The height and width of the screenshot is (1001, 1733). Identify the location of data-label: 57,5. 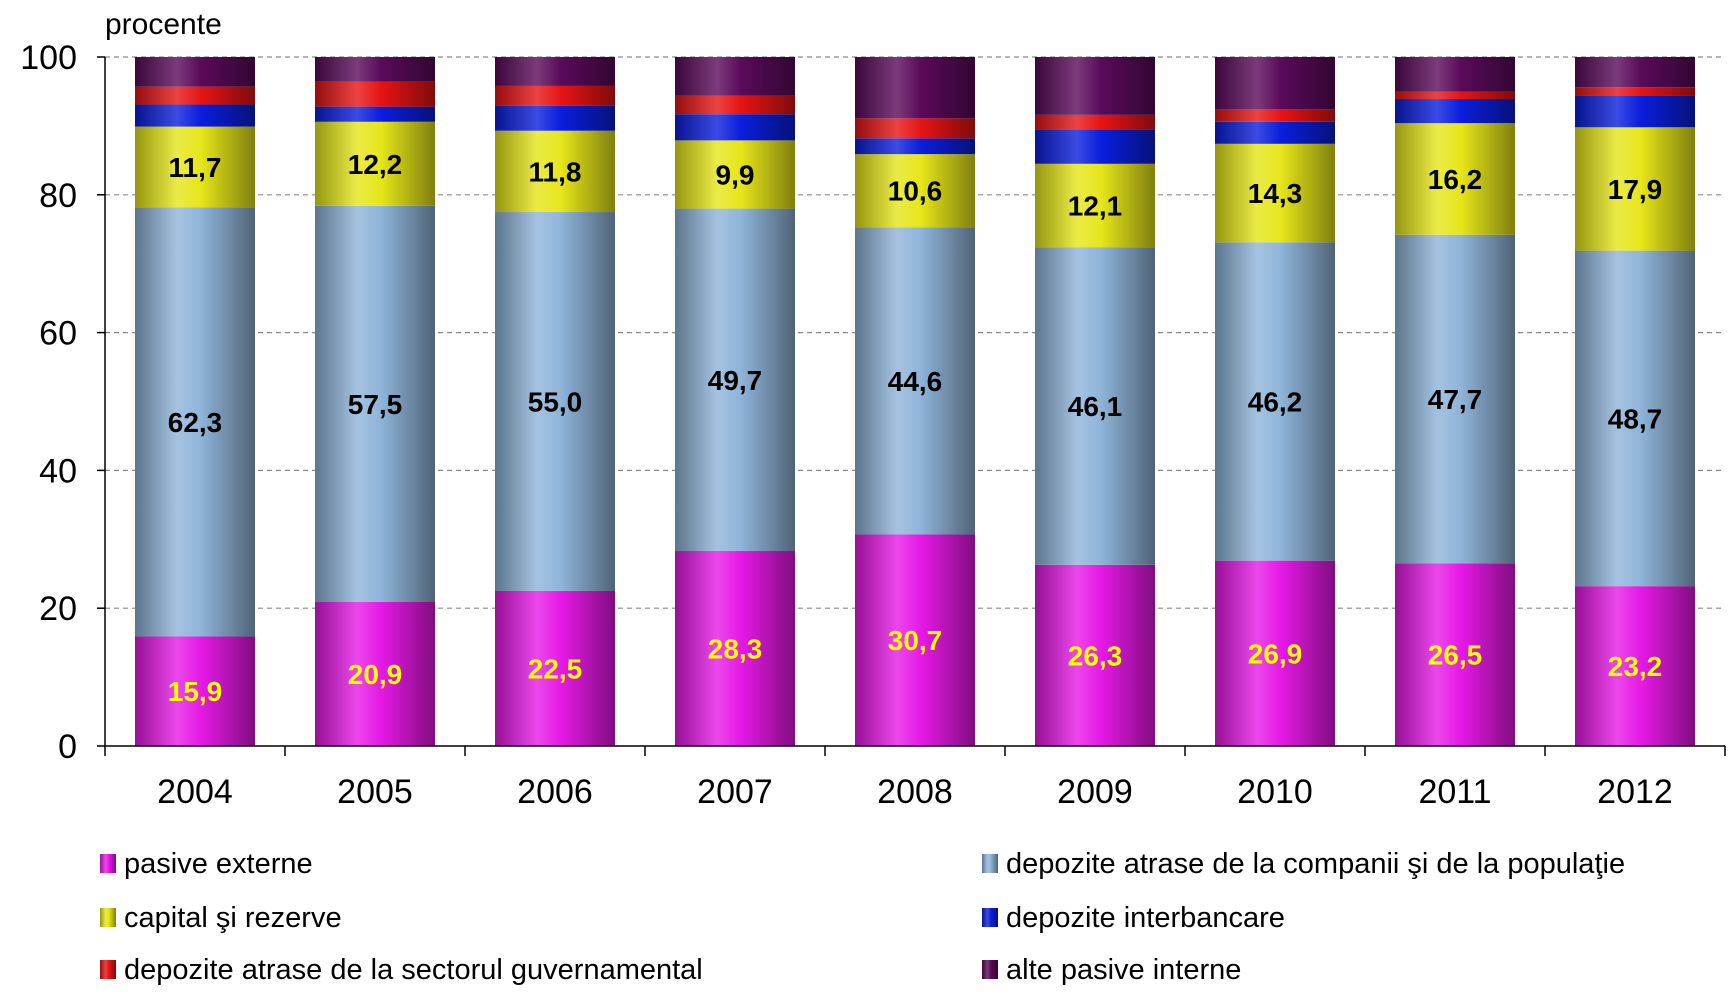
(375, 404).